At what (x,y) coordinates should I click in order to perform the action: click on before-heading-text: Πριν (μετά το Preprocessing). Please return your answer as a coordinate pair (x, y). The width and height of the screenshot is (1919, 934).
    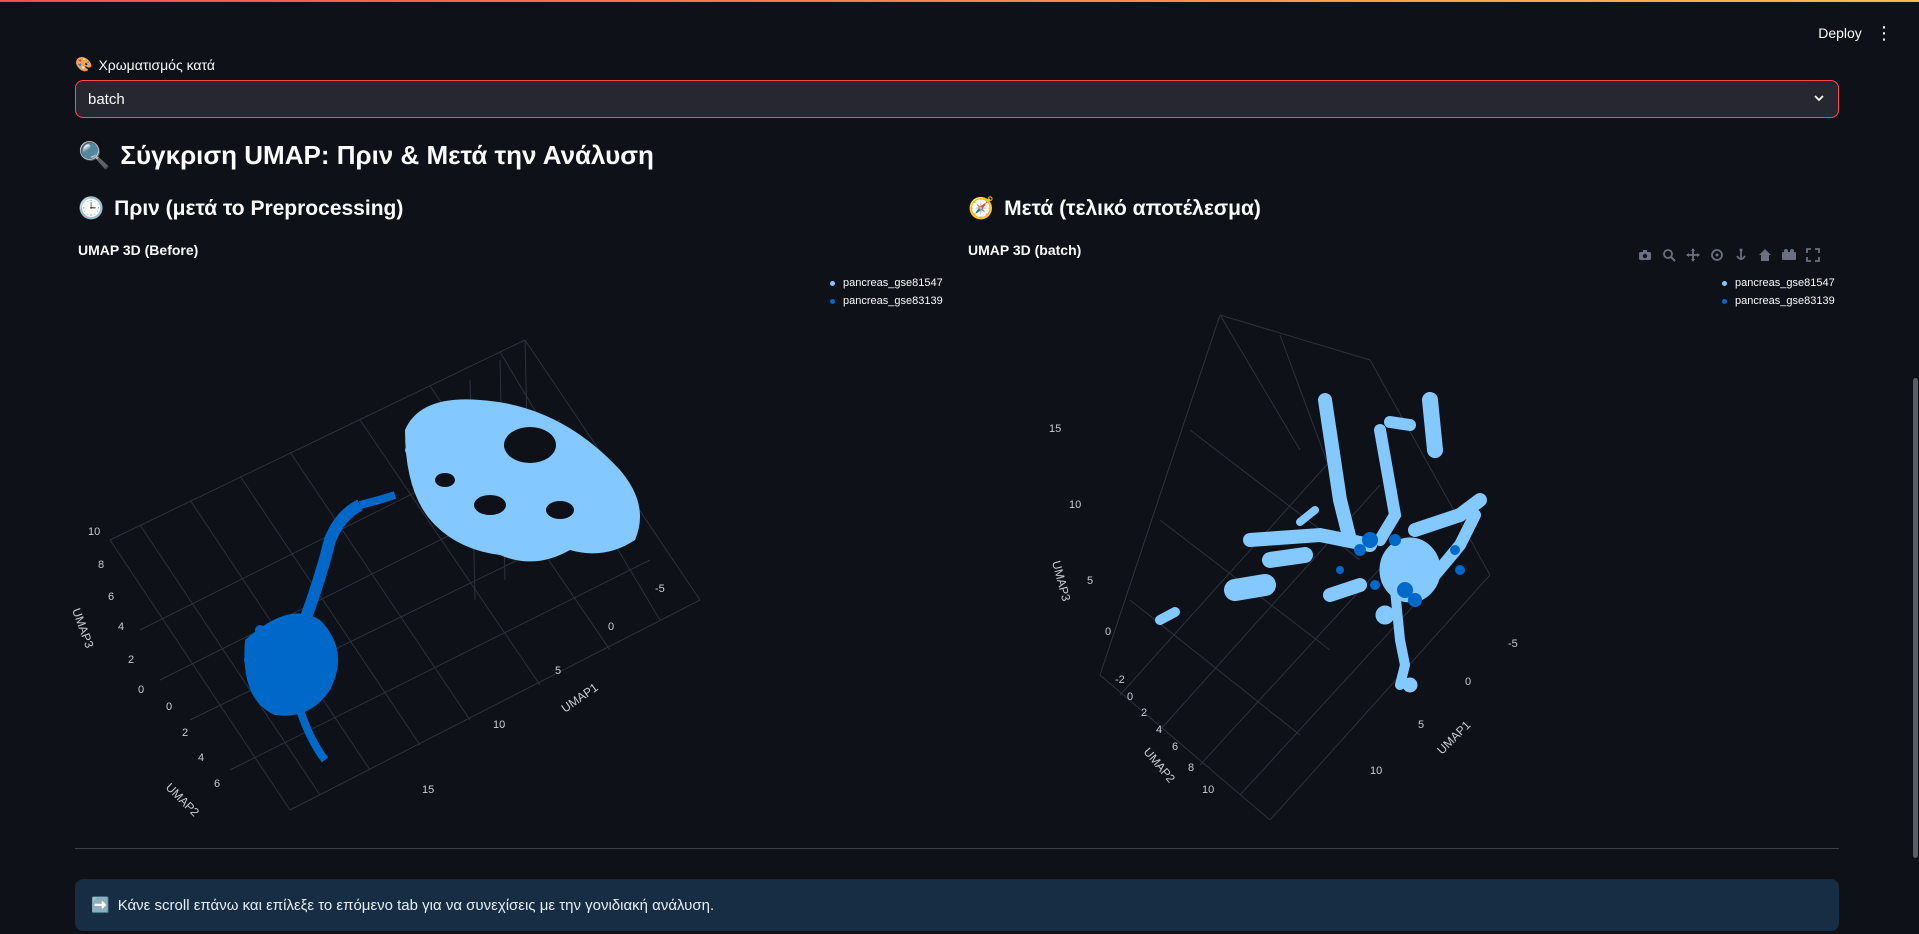
    Looking at the image, I should click on (259, 208).